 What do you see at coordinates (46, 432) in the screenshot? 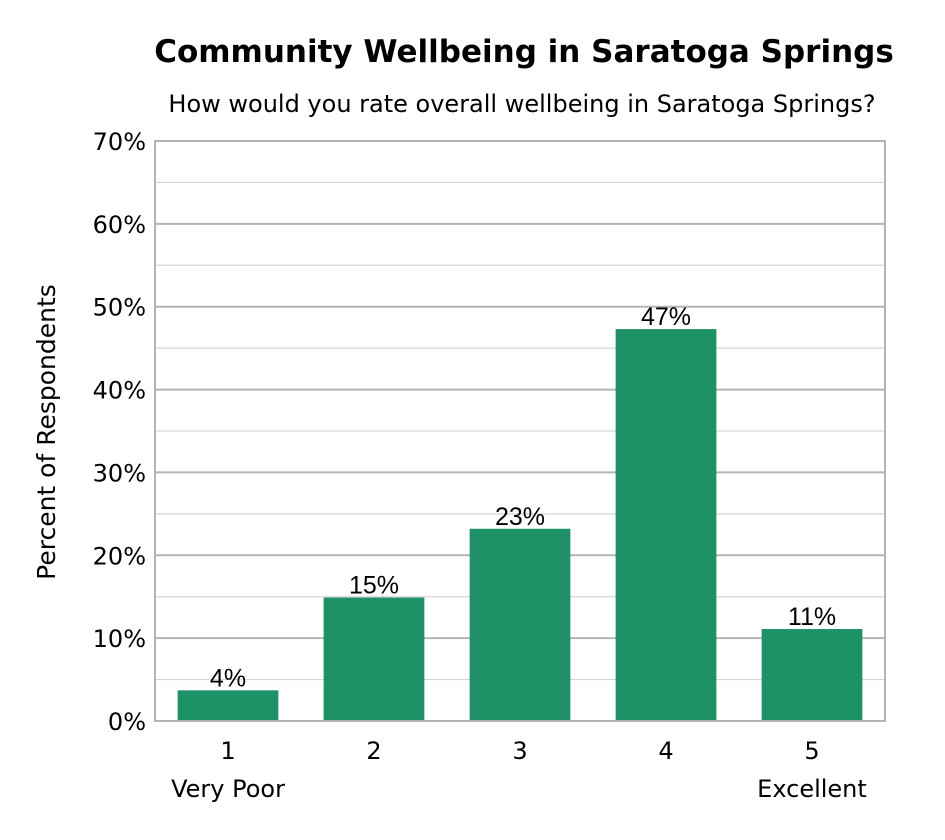
I see `y-axis-title: Percent of Respondents` at bounding box center [46, 432].